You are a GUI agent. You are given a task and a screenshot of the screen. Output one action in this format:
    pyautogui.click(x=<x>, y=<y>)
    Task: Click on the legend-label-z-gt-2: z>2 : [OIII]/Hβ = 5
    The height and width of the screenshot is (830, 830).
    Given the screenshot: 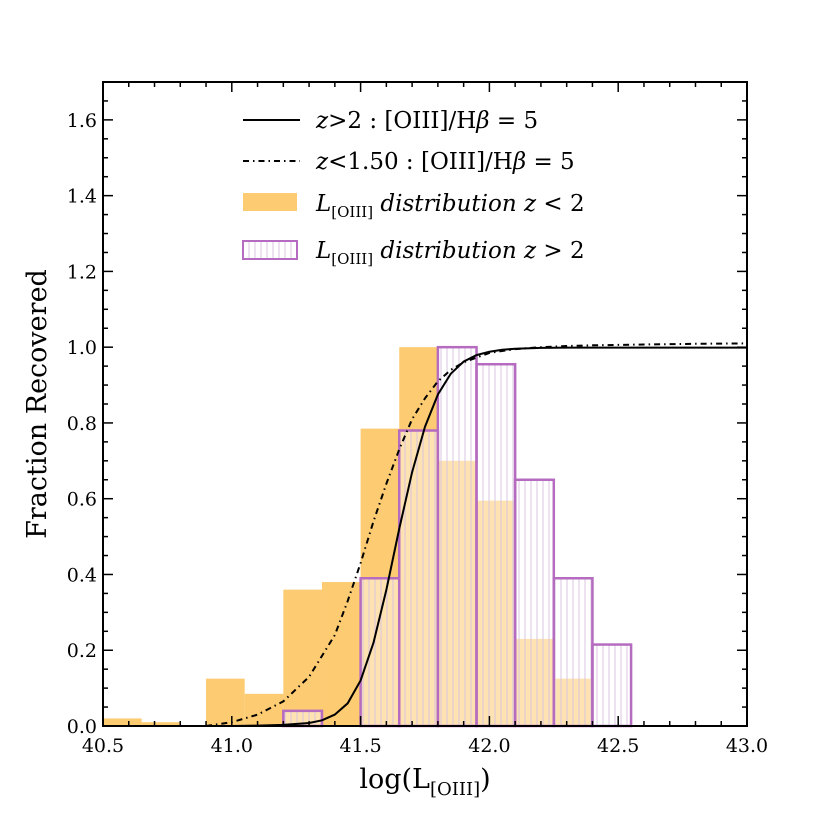 What is the action you would take?
    pyautogui.click(x=426, y=121)
    